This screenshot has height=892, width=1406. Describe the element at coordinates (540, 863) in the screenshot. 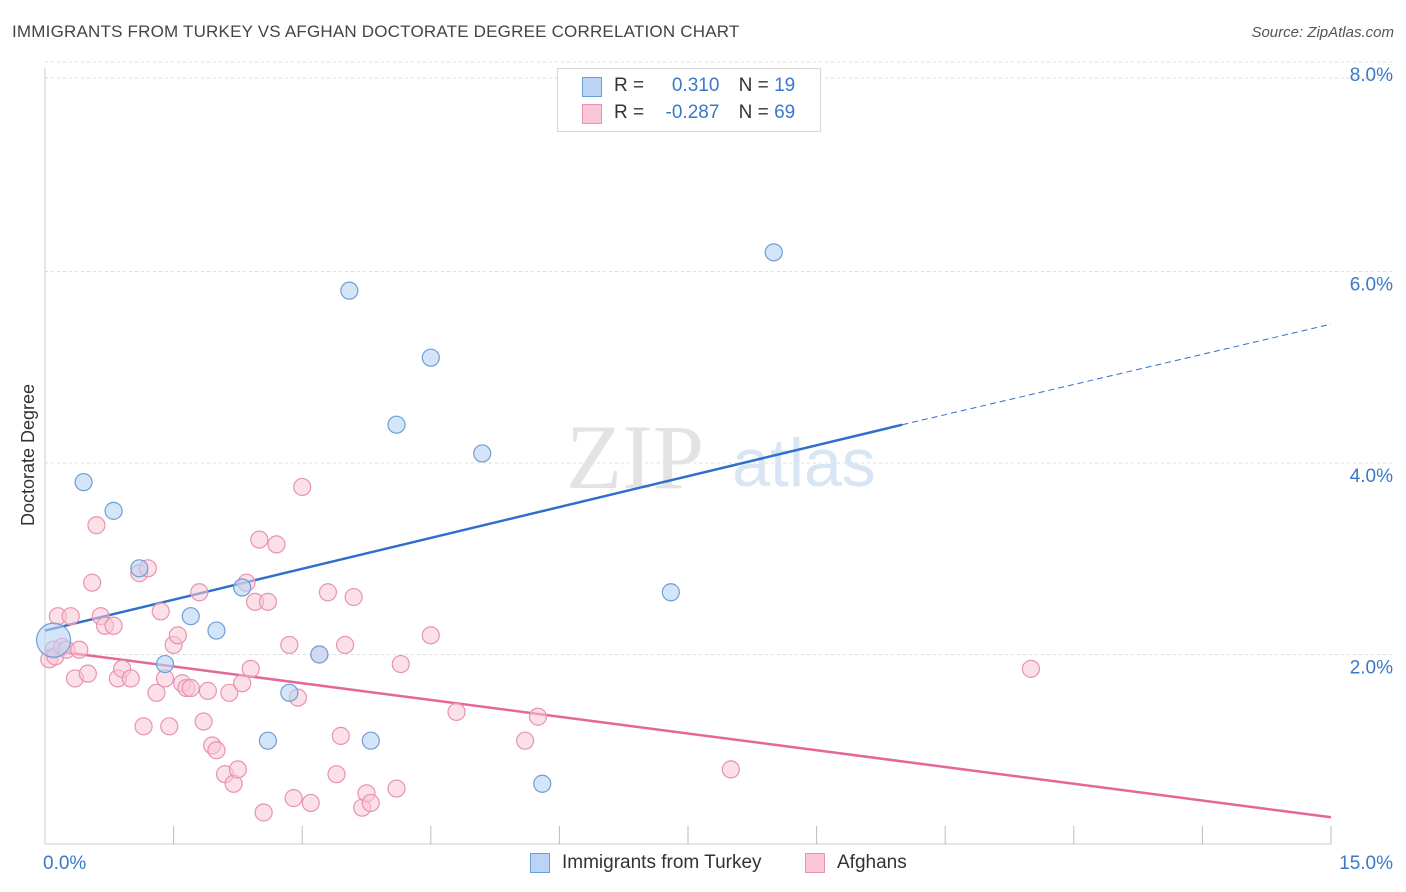

I see `series-swatch-turkey` at that location.